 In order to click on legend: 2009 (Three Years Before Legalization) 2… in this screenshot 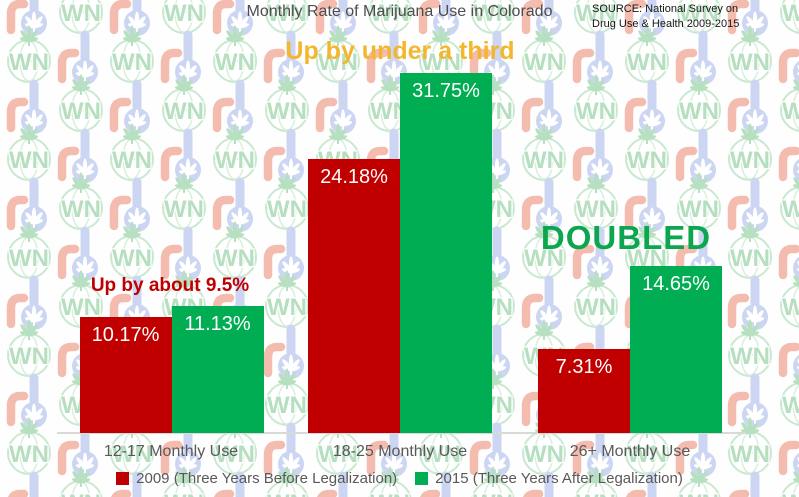, I will do `click(399, 478)`.